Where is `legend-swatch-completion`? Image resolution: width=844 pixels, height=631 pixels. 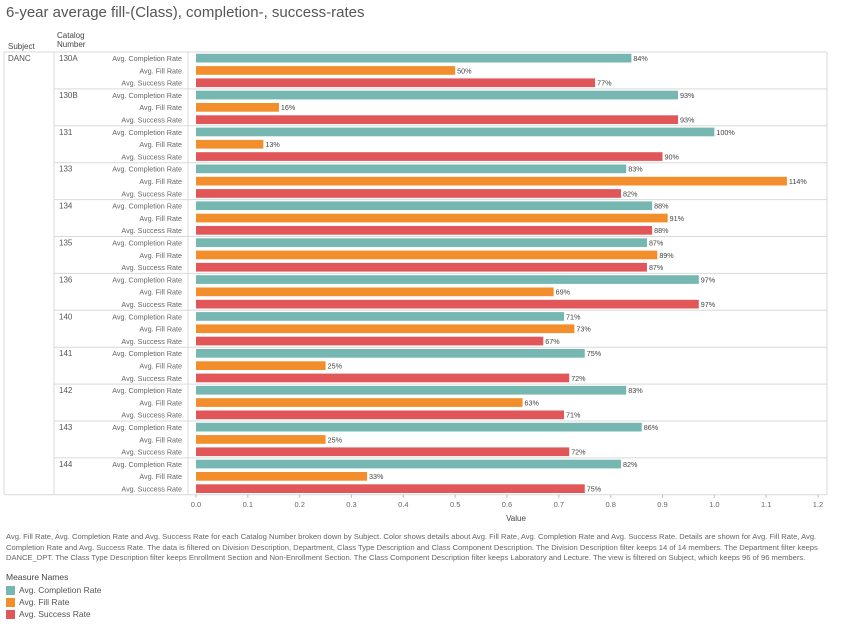 legend-swatch-completion is located at coordinates (10, 590).